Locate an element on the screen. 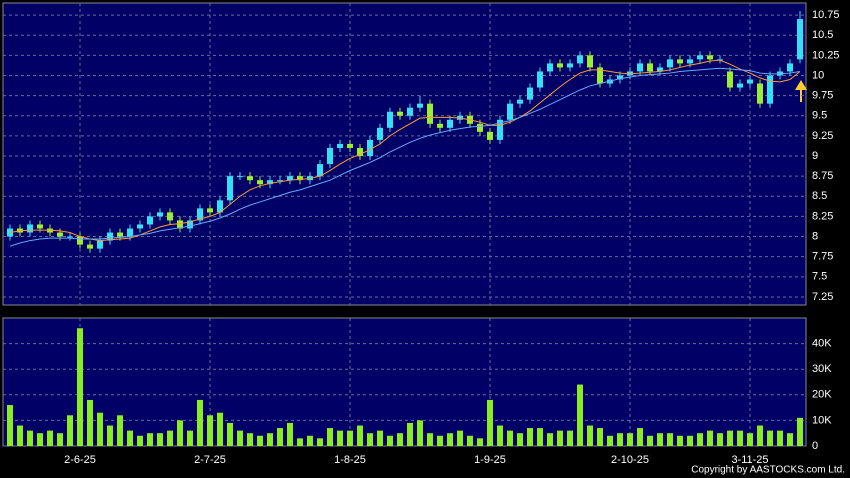 This screenshot has width=850, height=478. y-tick-label: 8 is located at coordinates (815, 236).